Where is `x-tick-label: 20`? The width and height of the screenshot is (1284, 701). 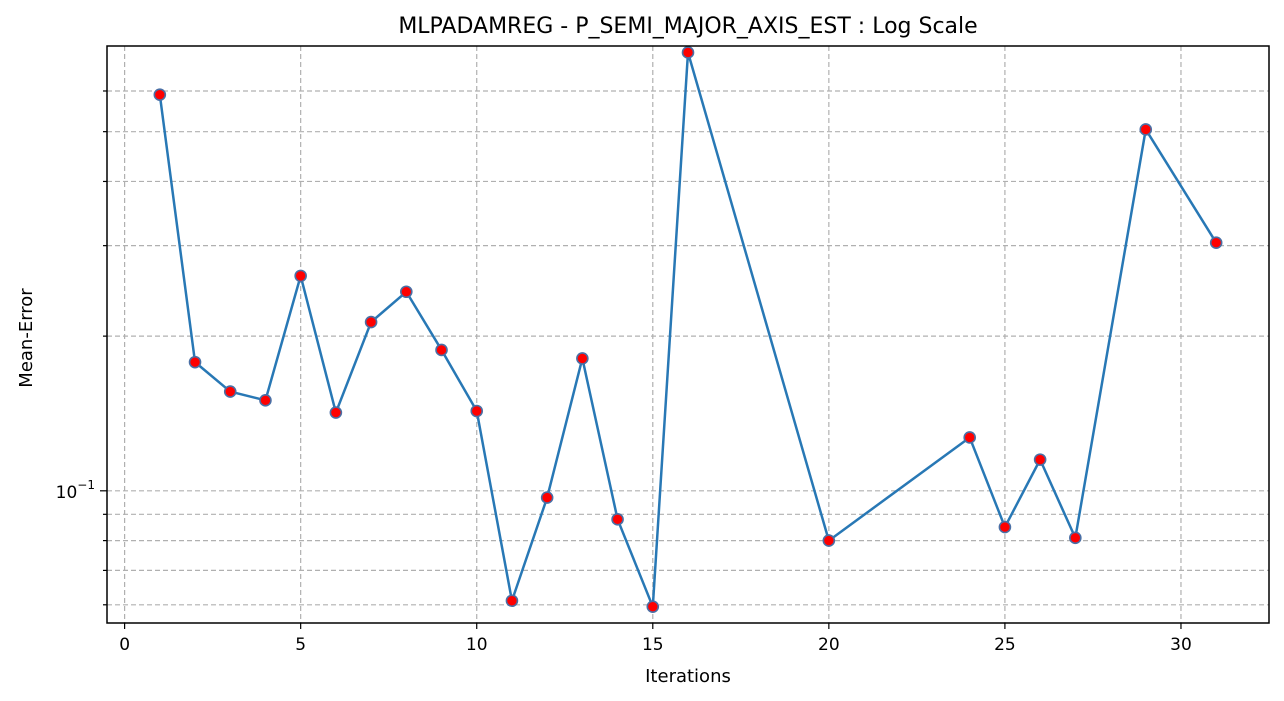 x-tick-label: 20 is located at coordinates (829, 645).